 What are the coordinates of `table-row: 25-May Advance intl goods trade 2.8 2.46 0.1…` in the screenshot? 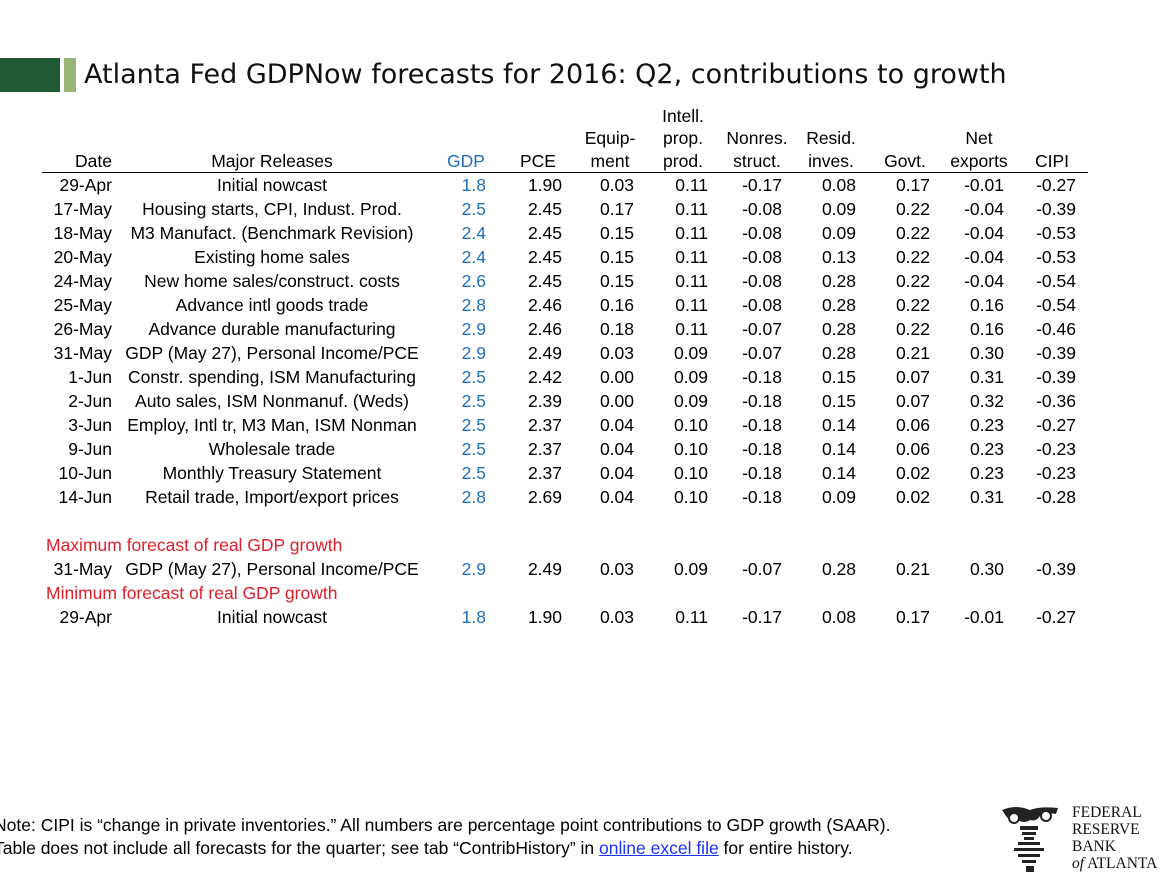 It's located at (565, 305).